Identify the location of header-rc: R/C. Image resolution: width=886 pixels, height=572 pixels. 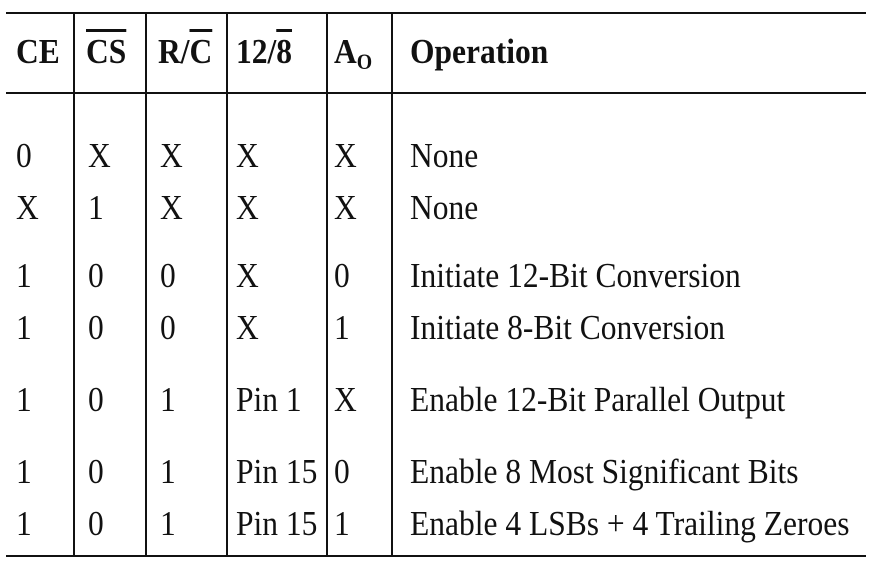
(185, 51).